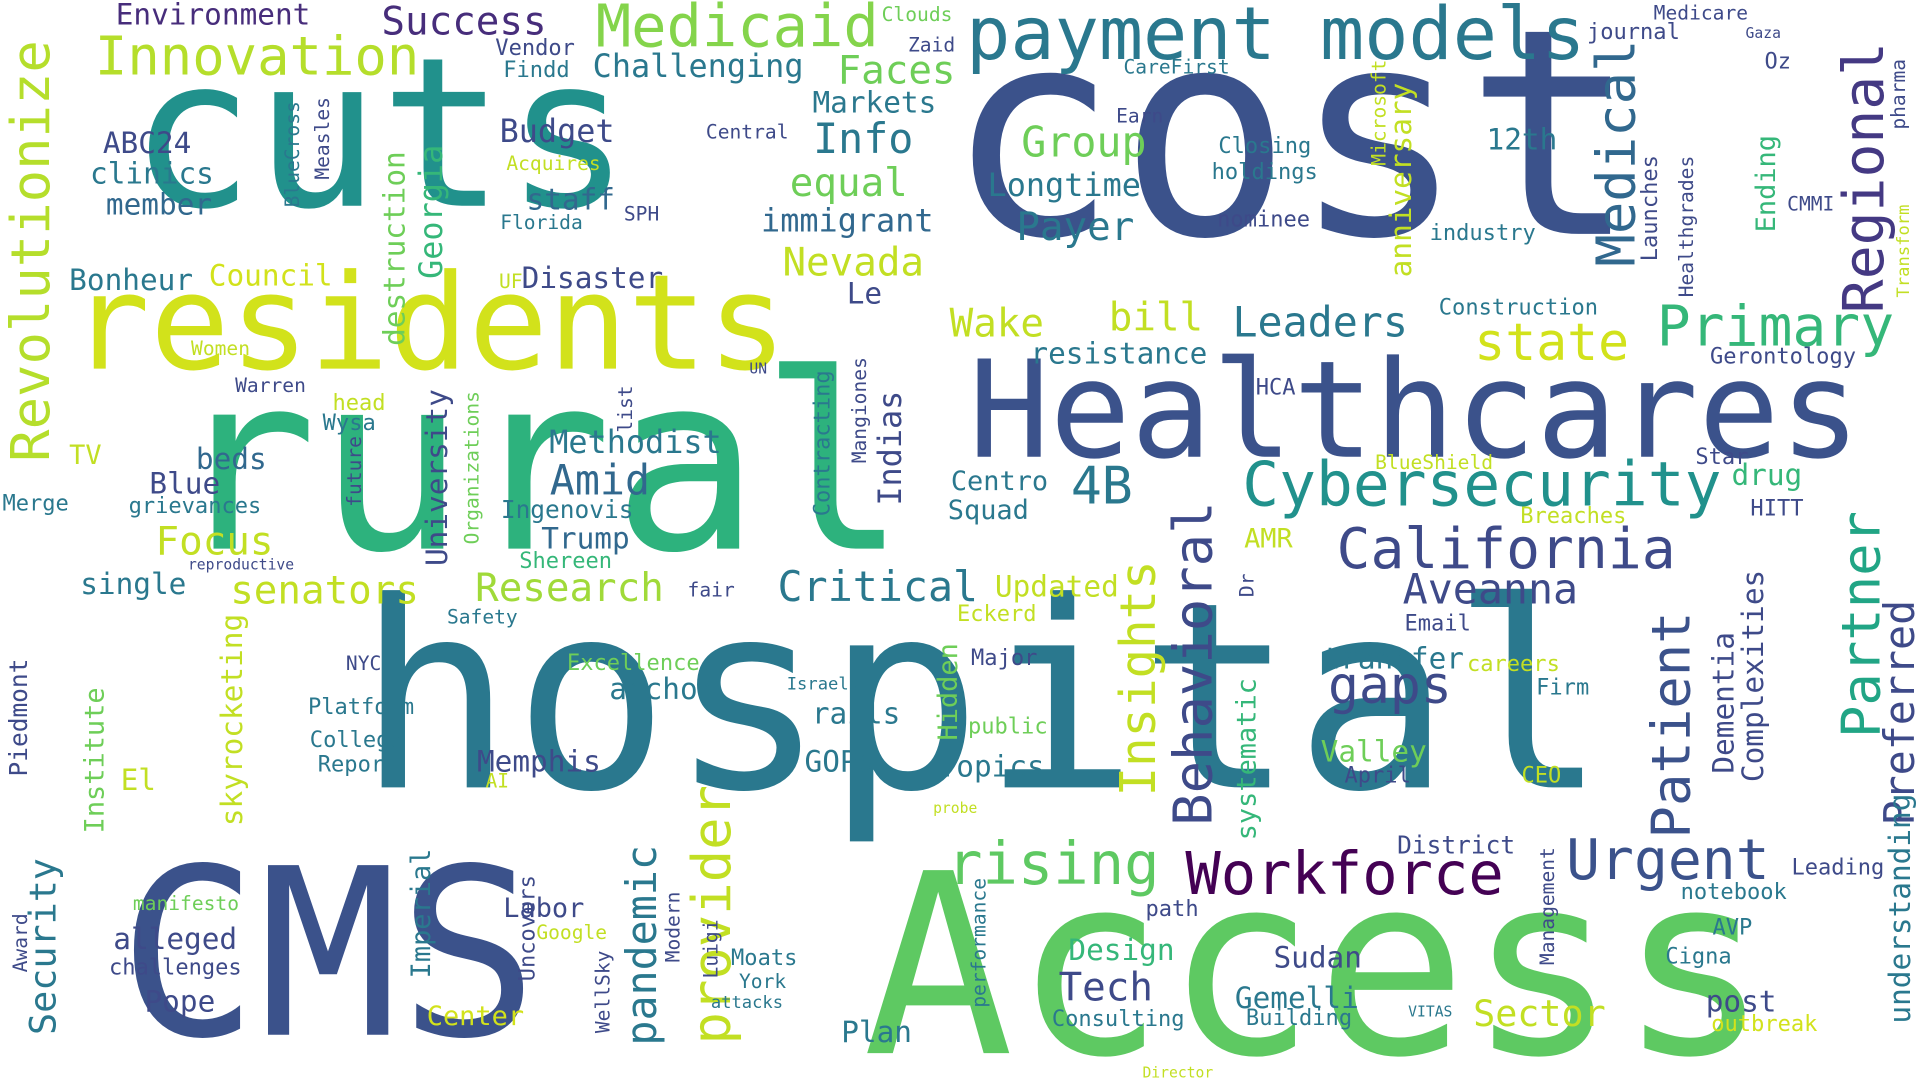  What do you see at coordinates (1193, 663) in the screenshot?
I see `cloud-word: Behavioral` at bounding box center [1193, 663].